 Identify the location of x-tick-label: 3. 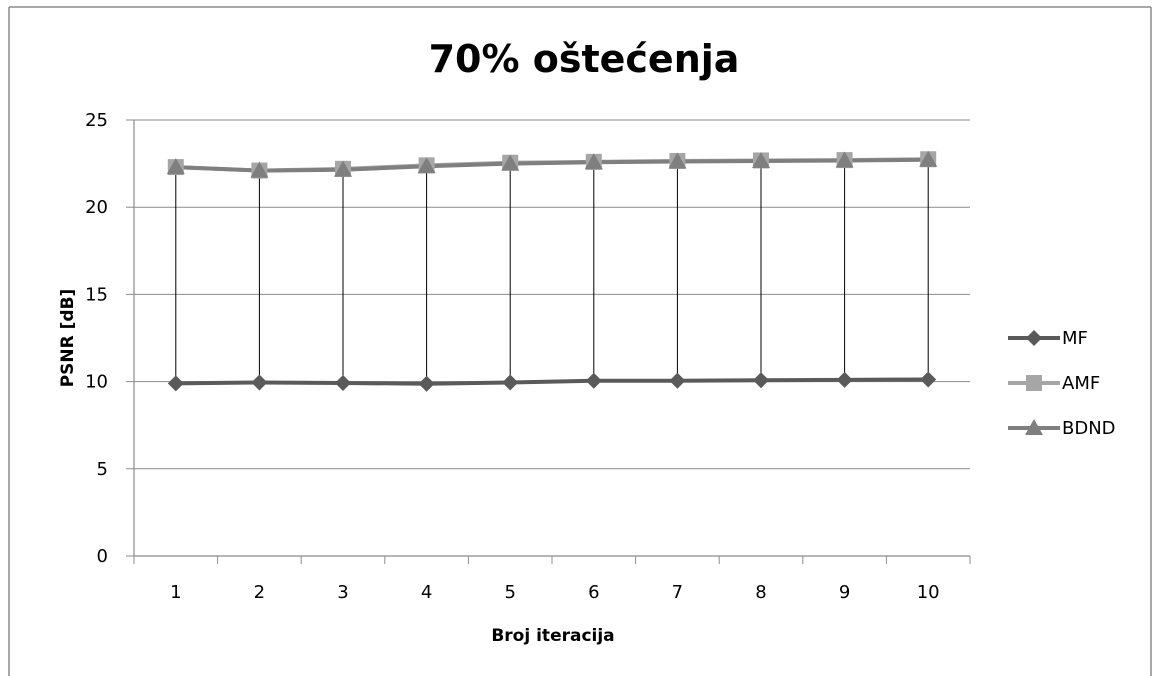
(342, 592).